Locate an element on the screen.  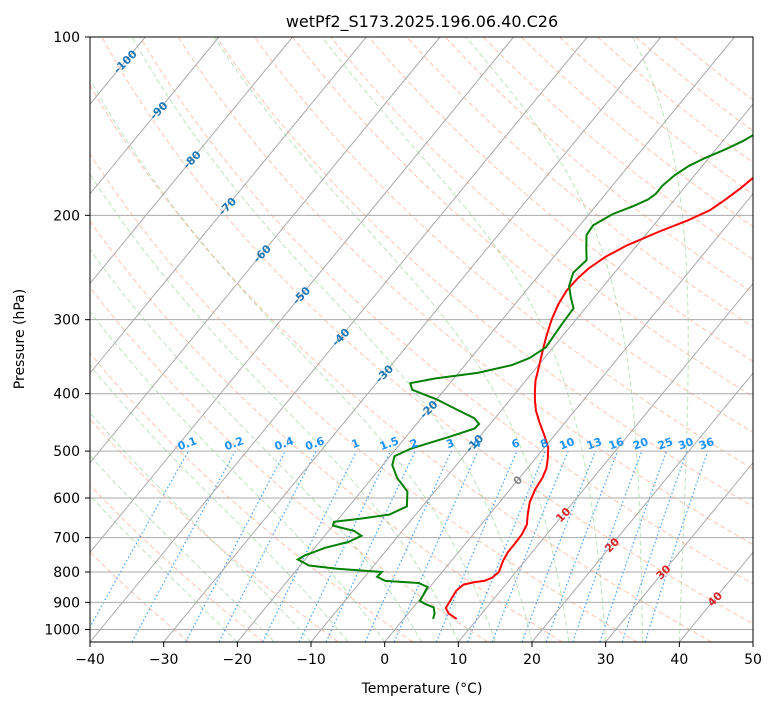
x-tick-label: −40 is located at coordinates (90, 660).